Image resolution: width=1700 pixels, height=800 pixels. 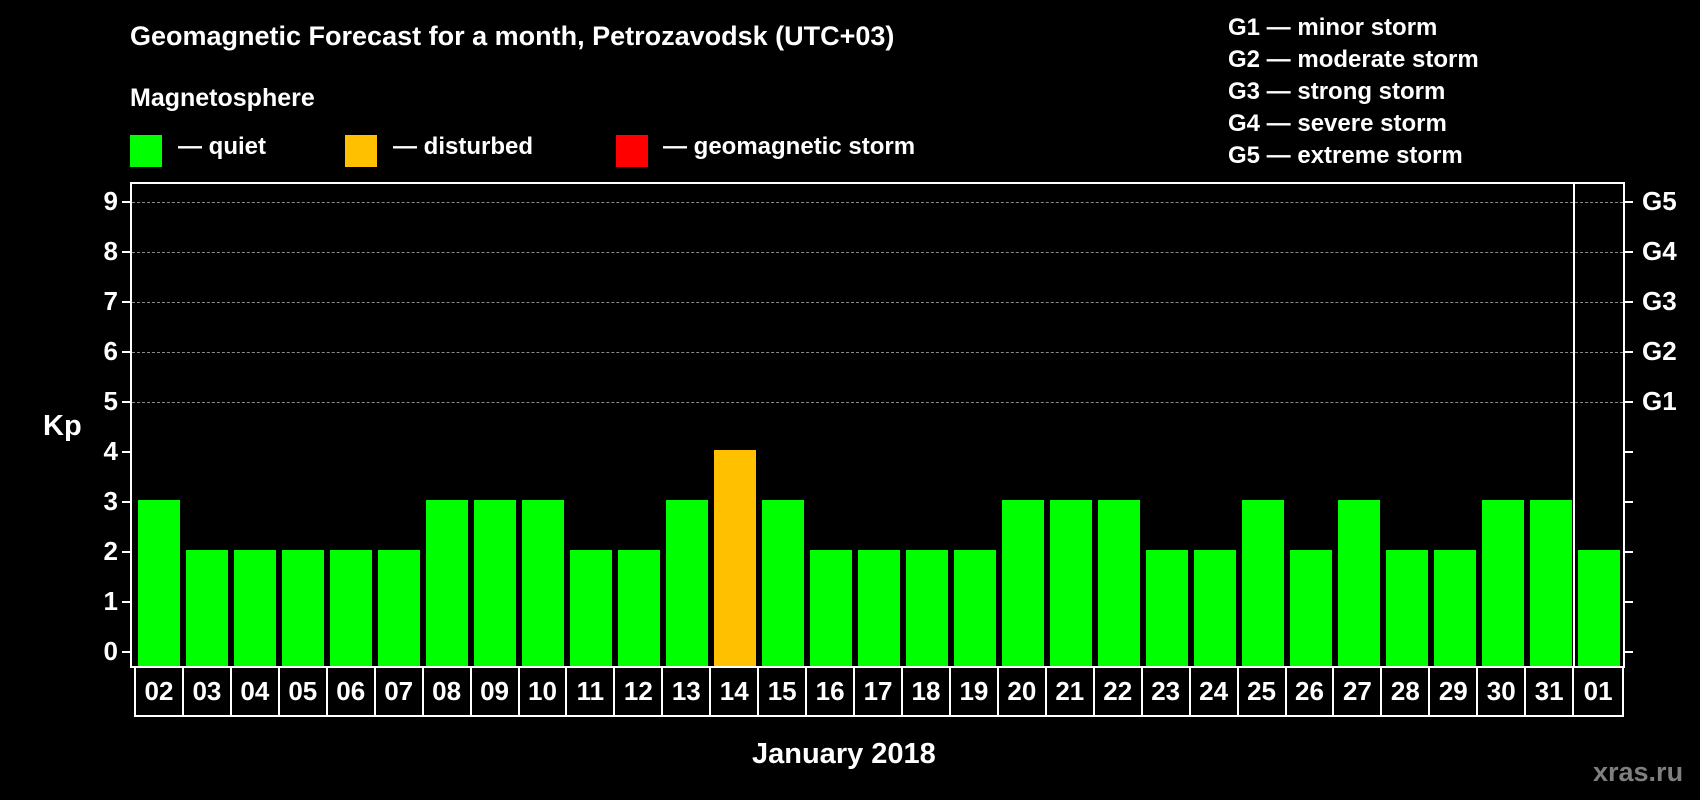 I want to click on y-axis-label: Kp, so click(x=62, y=426).